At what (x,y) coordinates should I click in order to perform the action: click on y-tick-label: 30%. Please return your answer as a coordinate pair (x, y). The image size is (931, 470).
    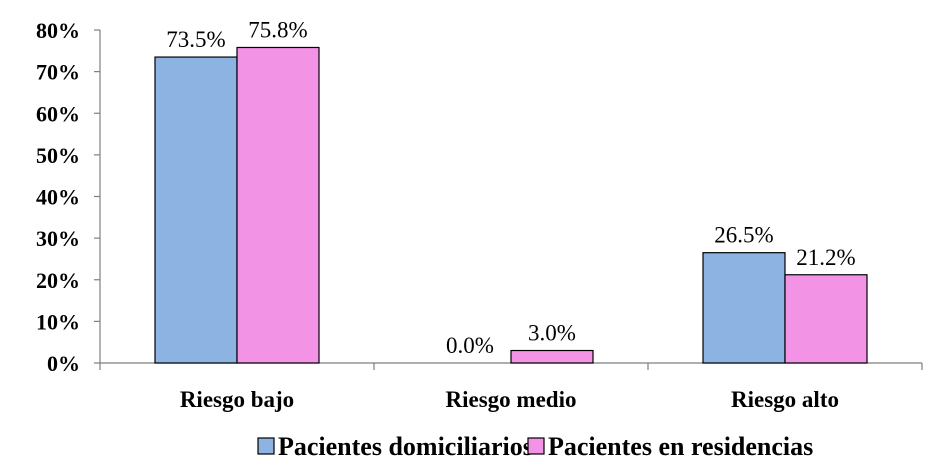
    Looking at the image, I should click on (58, 238).